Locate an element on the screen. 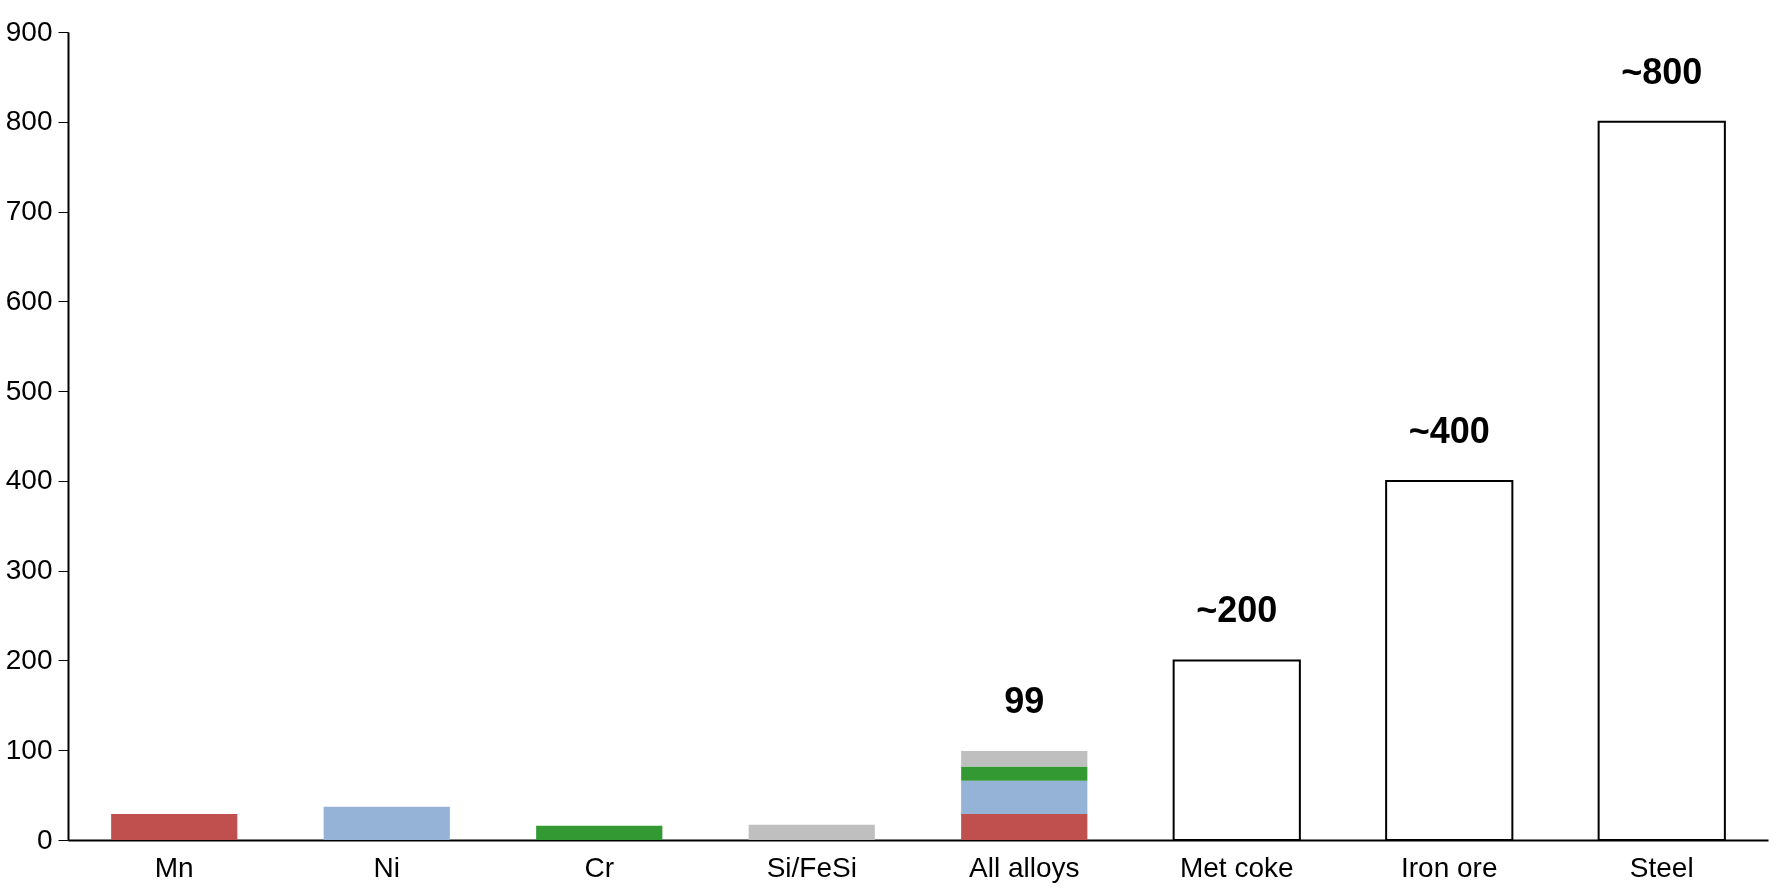 The image size is (1786, 890). x-tick-label: Ni is located at coordinates (386, 867).